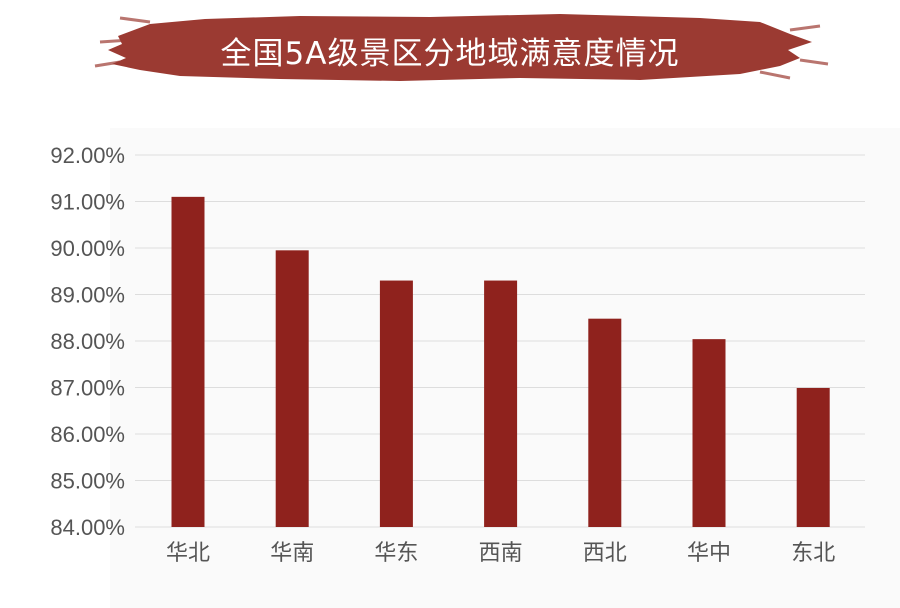 Image resolution: width=900 pixels, height=608 pixels. What do you see at coordinates (87, 248) in the screenshot?
I see `y-tick-label: 90.00%` at bounding box center [87, 248].